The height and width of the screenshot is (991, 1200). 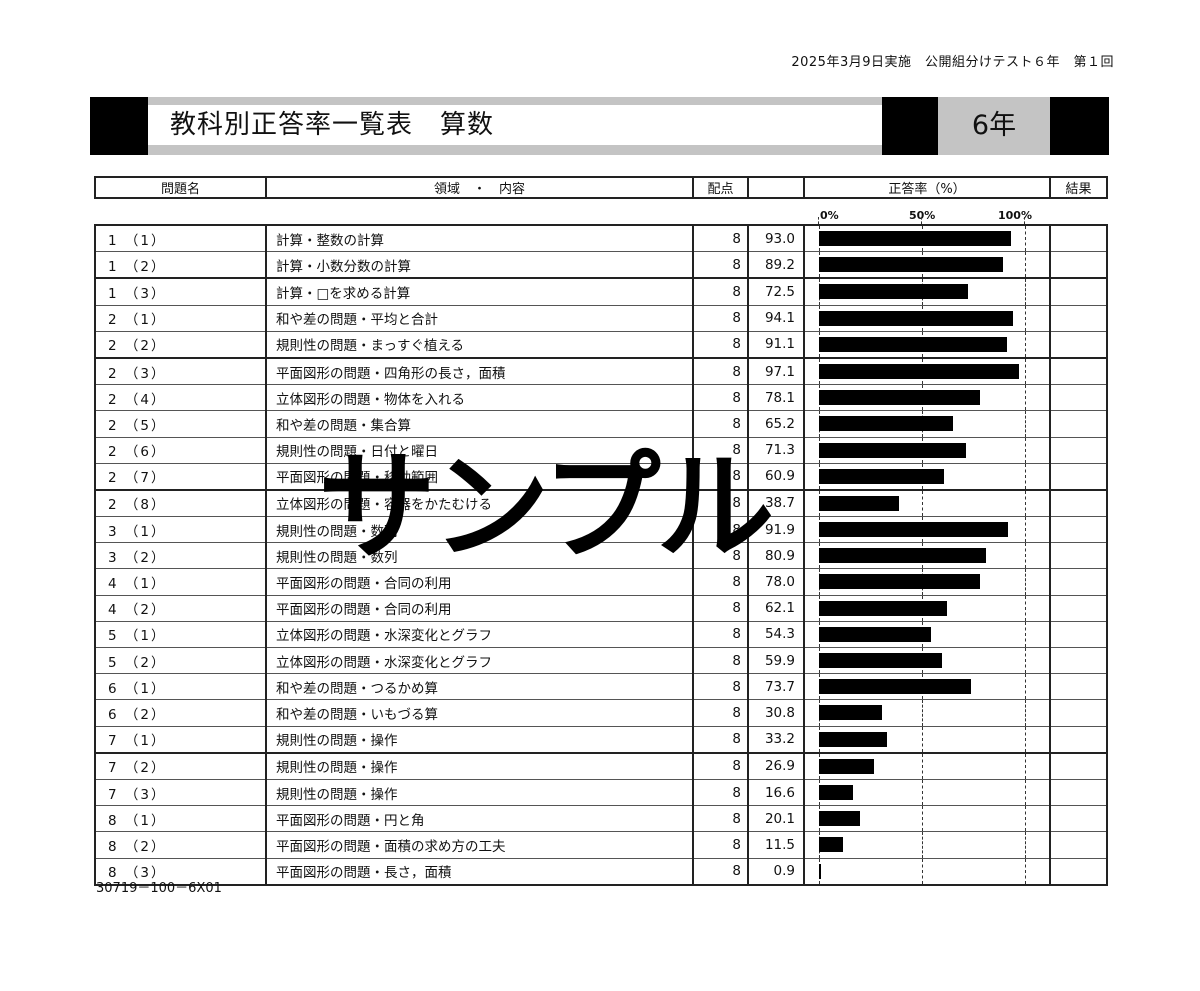 I want to click on table-row: 7 （2） 規則性の問題・操作 8 26.9, so click(x=601, y=766).